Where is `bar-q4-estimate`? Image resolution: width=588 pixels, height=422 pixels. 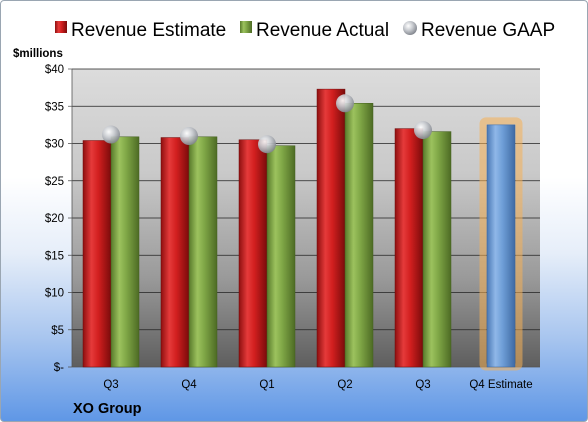
bar-q4-estimate is located at coordinates (501, 246).